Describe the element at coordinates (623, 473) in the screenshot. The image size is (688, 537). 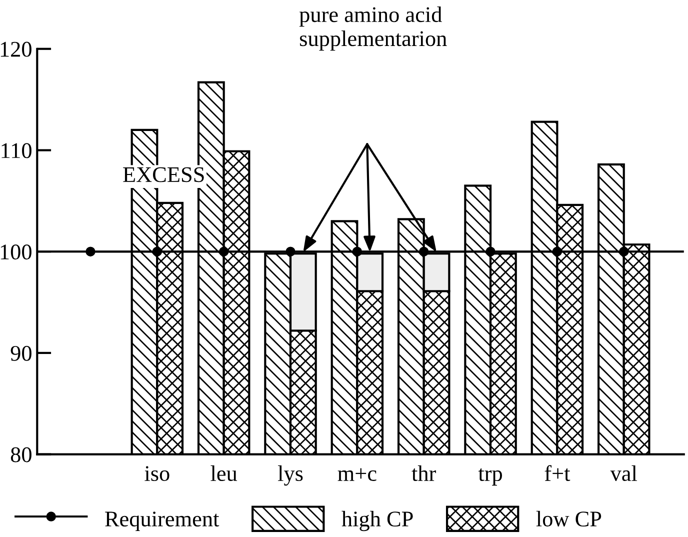
I see `x-tick-label: val` at that location.